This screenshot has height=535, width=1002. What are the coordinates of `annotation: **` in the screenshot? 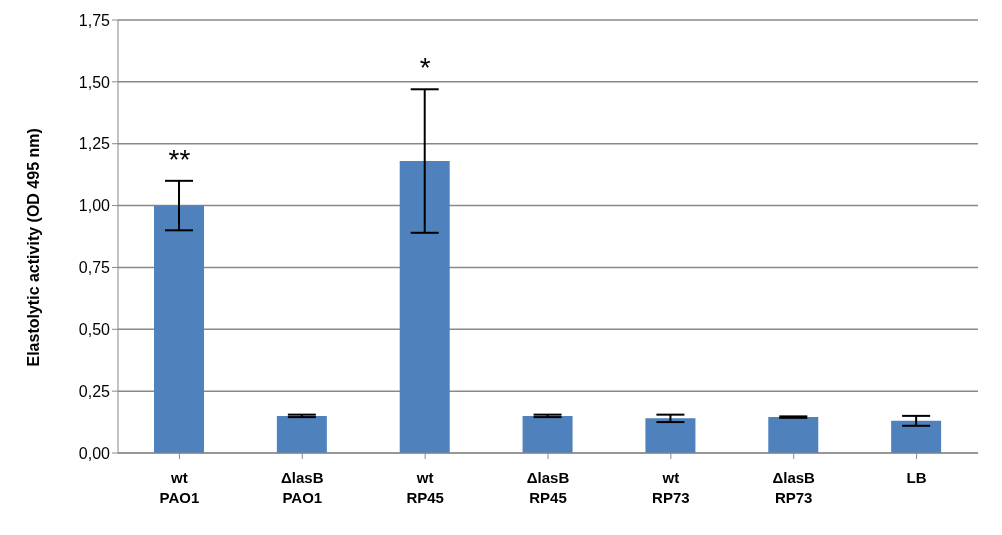 It's located at (179, 159).